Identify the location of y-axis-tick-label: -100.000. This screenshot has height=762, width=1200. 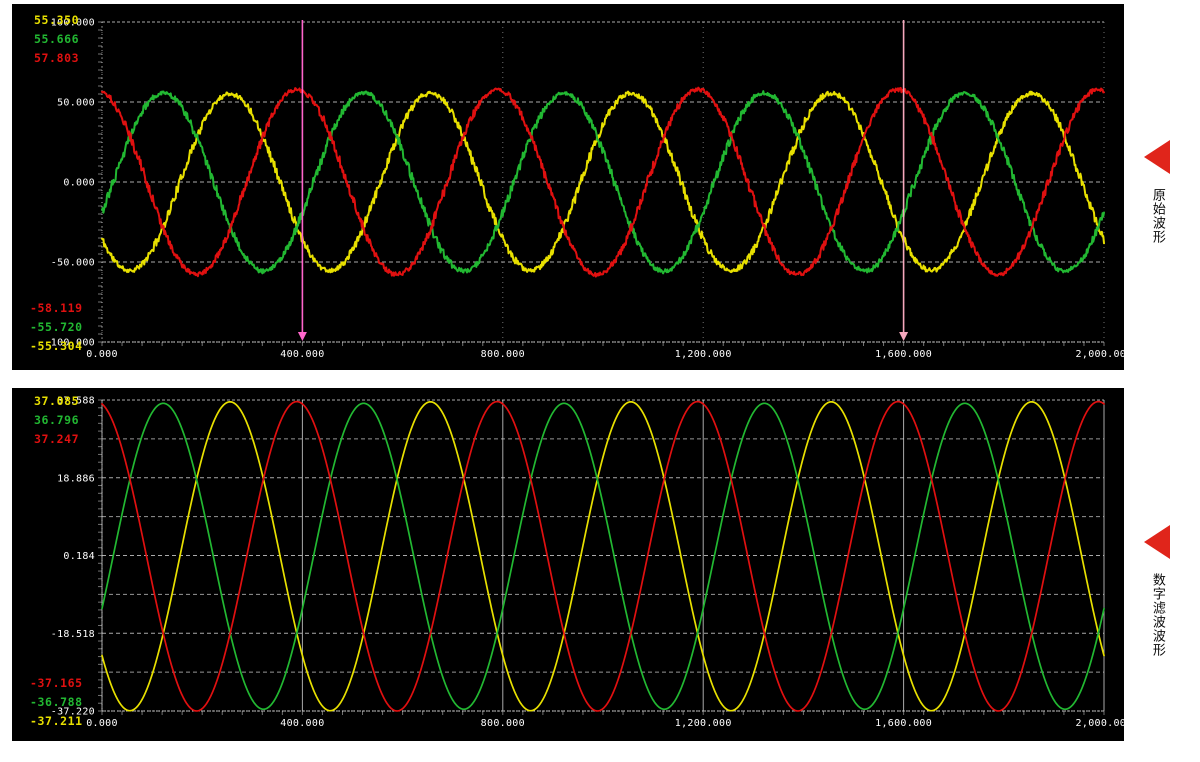
(69, 343).